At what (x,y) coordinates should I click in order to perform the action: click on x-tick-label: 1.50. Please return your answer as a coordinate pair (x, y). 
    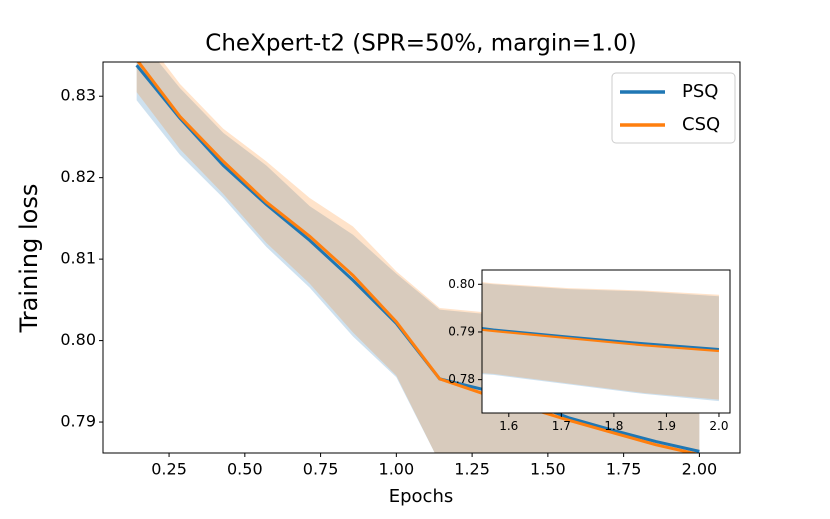
    Looking at the image, I should click on (548, 468).